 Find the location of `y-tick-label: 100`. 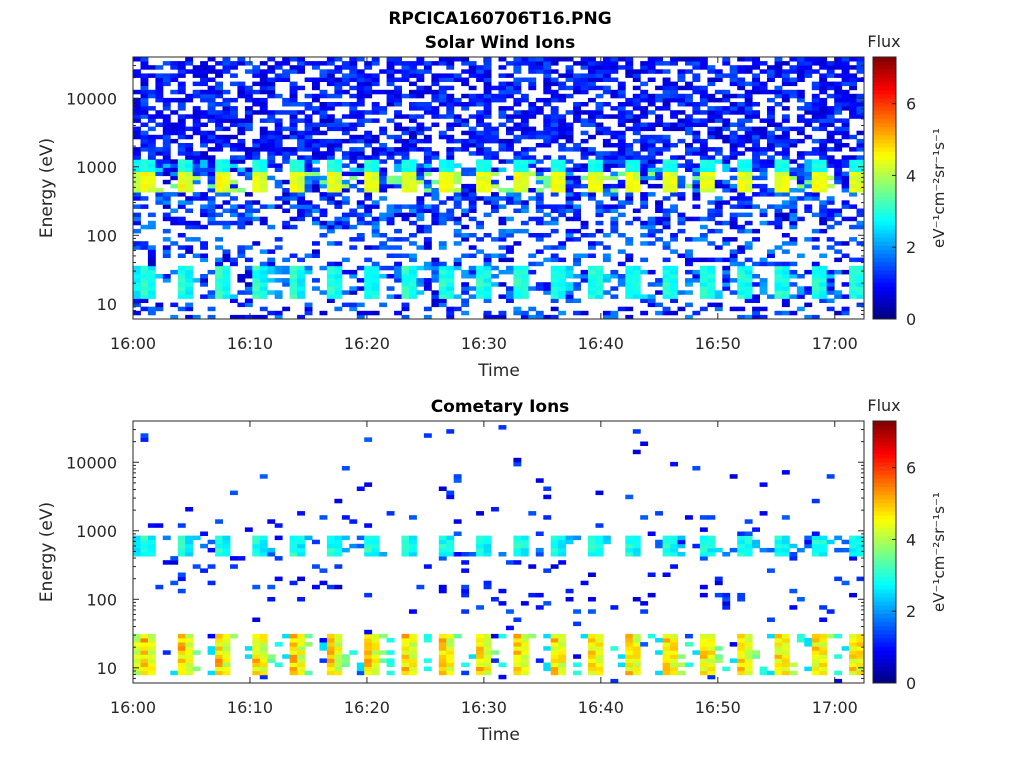

y-tick-label: 100 is located at coordinates (101, 235).